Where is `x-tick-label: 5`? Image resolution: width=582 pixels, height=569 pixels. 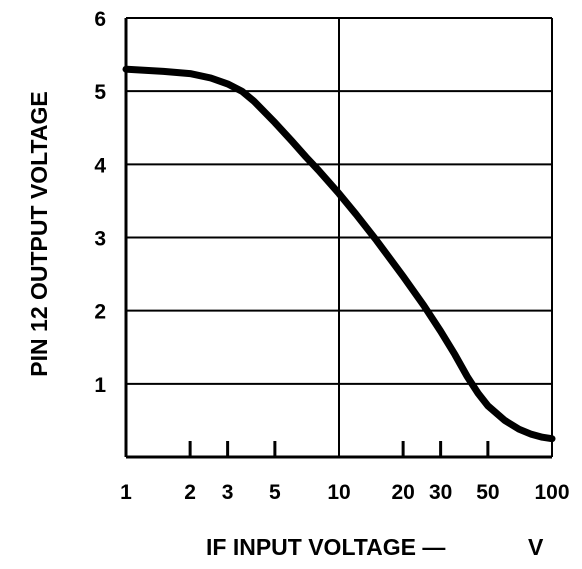 x-tick-label: 5 is located at coordinates (275, 492).